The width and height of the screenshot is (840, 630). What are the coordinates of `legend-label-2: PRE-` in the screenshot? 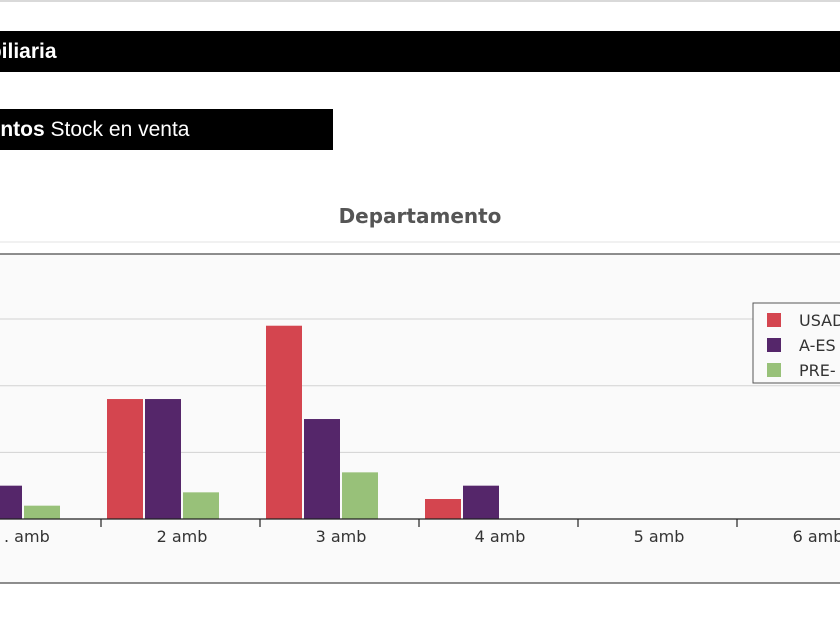 It's located at (817, 370).